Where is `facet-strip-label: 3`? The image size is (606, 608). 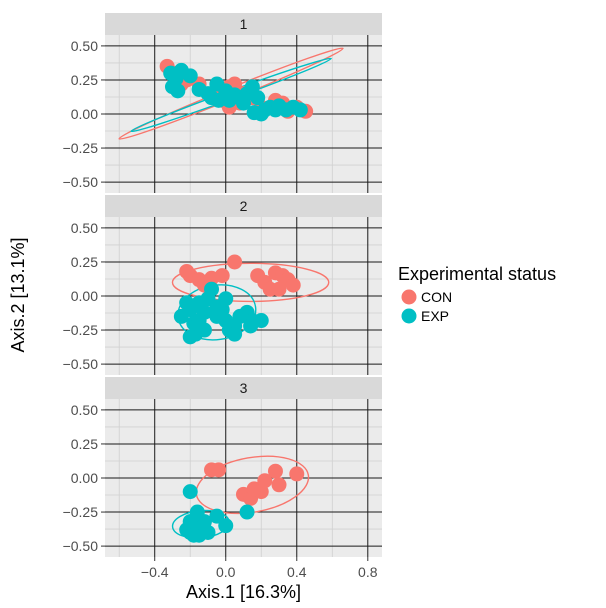 facet-strip-label: 3 is located at coordinates (244, 388).